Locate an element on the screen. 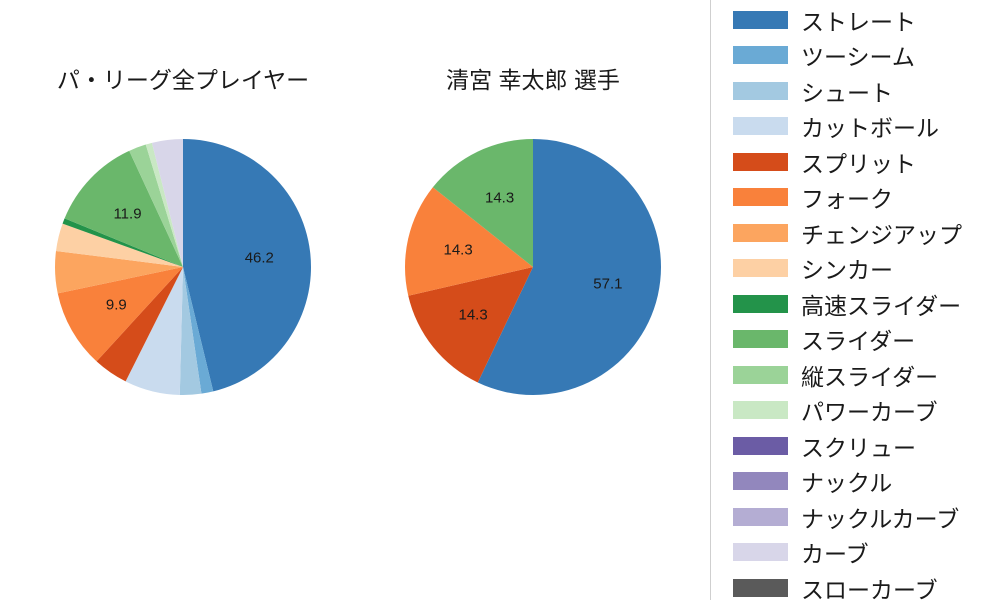 The width and height of the screenshot is (1000, 600). legend-item-label: ナックル is located at coordinates (847, 483).